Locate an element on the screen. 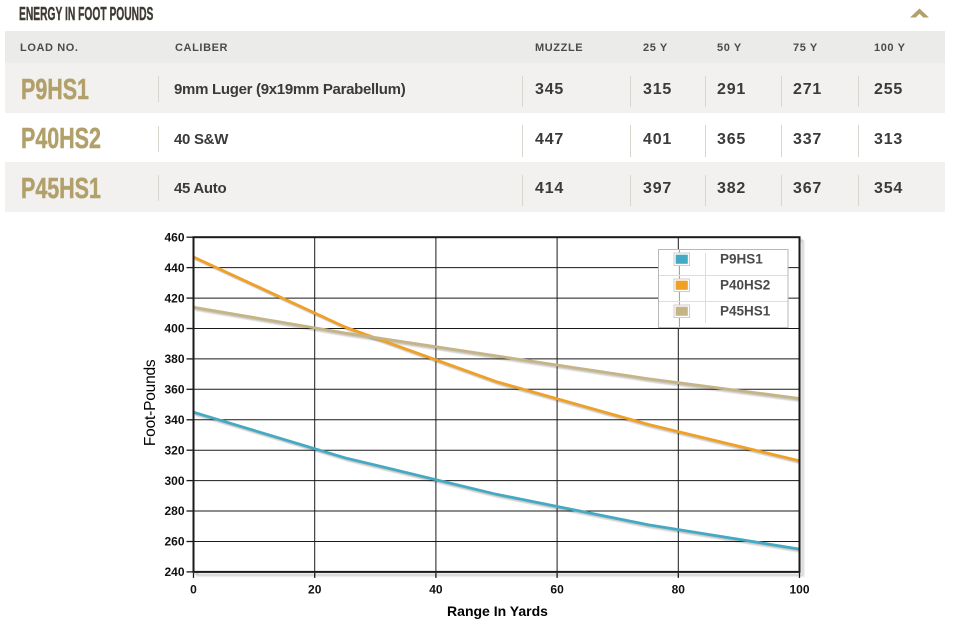 This screenshot has width=955, height=631. svg-text: 280 is located at coordinates (174, 511).